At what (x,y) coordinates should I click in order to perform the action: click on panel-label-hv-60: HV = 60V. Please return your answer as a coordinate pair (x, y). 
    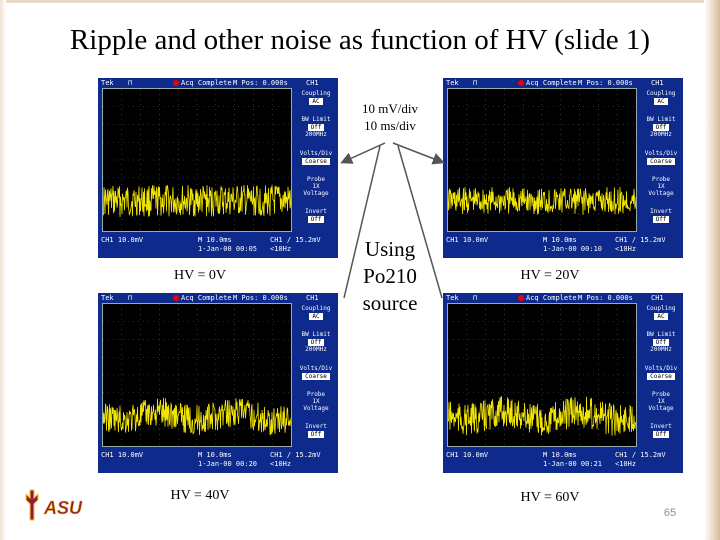
    Looking at the image, I should click on (550, 497).